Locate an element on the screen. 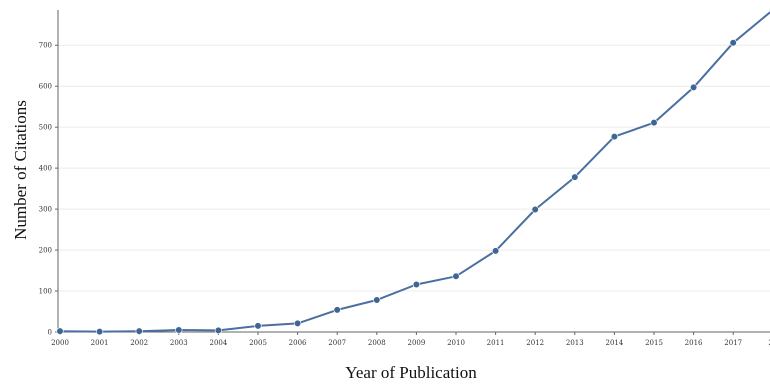 The image size is (770, 385). y-tick-label: 200 is located at coordinates (45, 251).